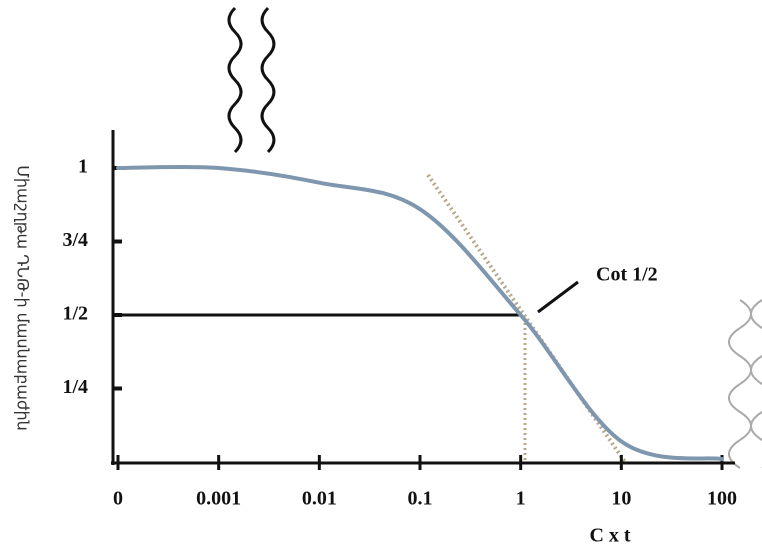  I want to click on x-tick-label: 0.001, so click(218, 499).